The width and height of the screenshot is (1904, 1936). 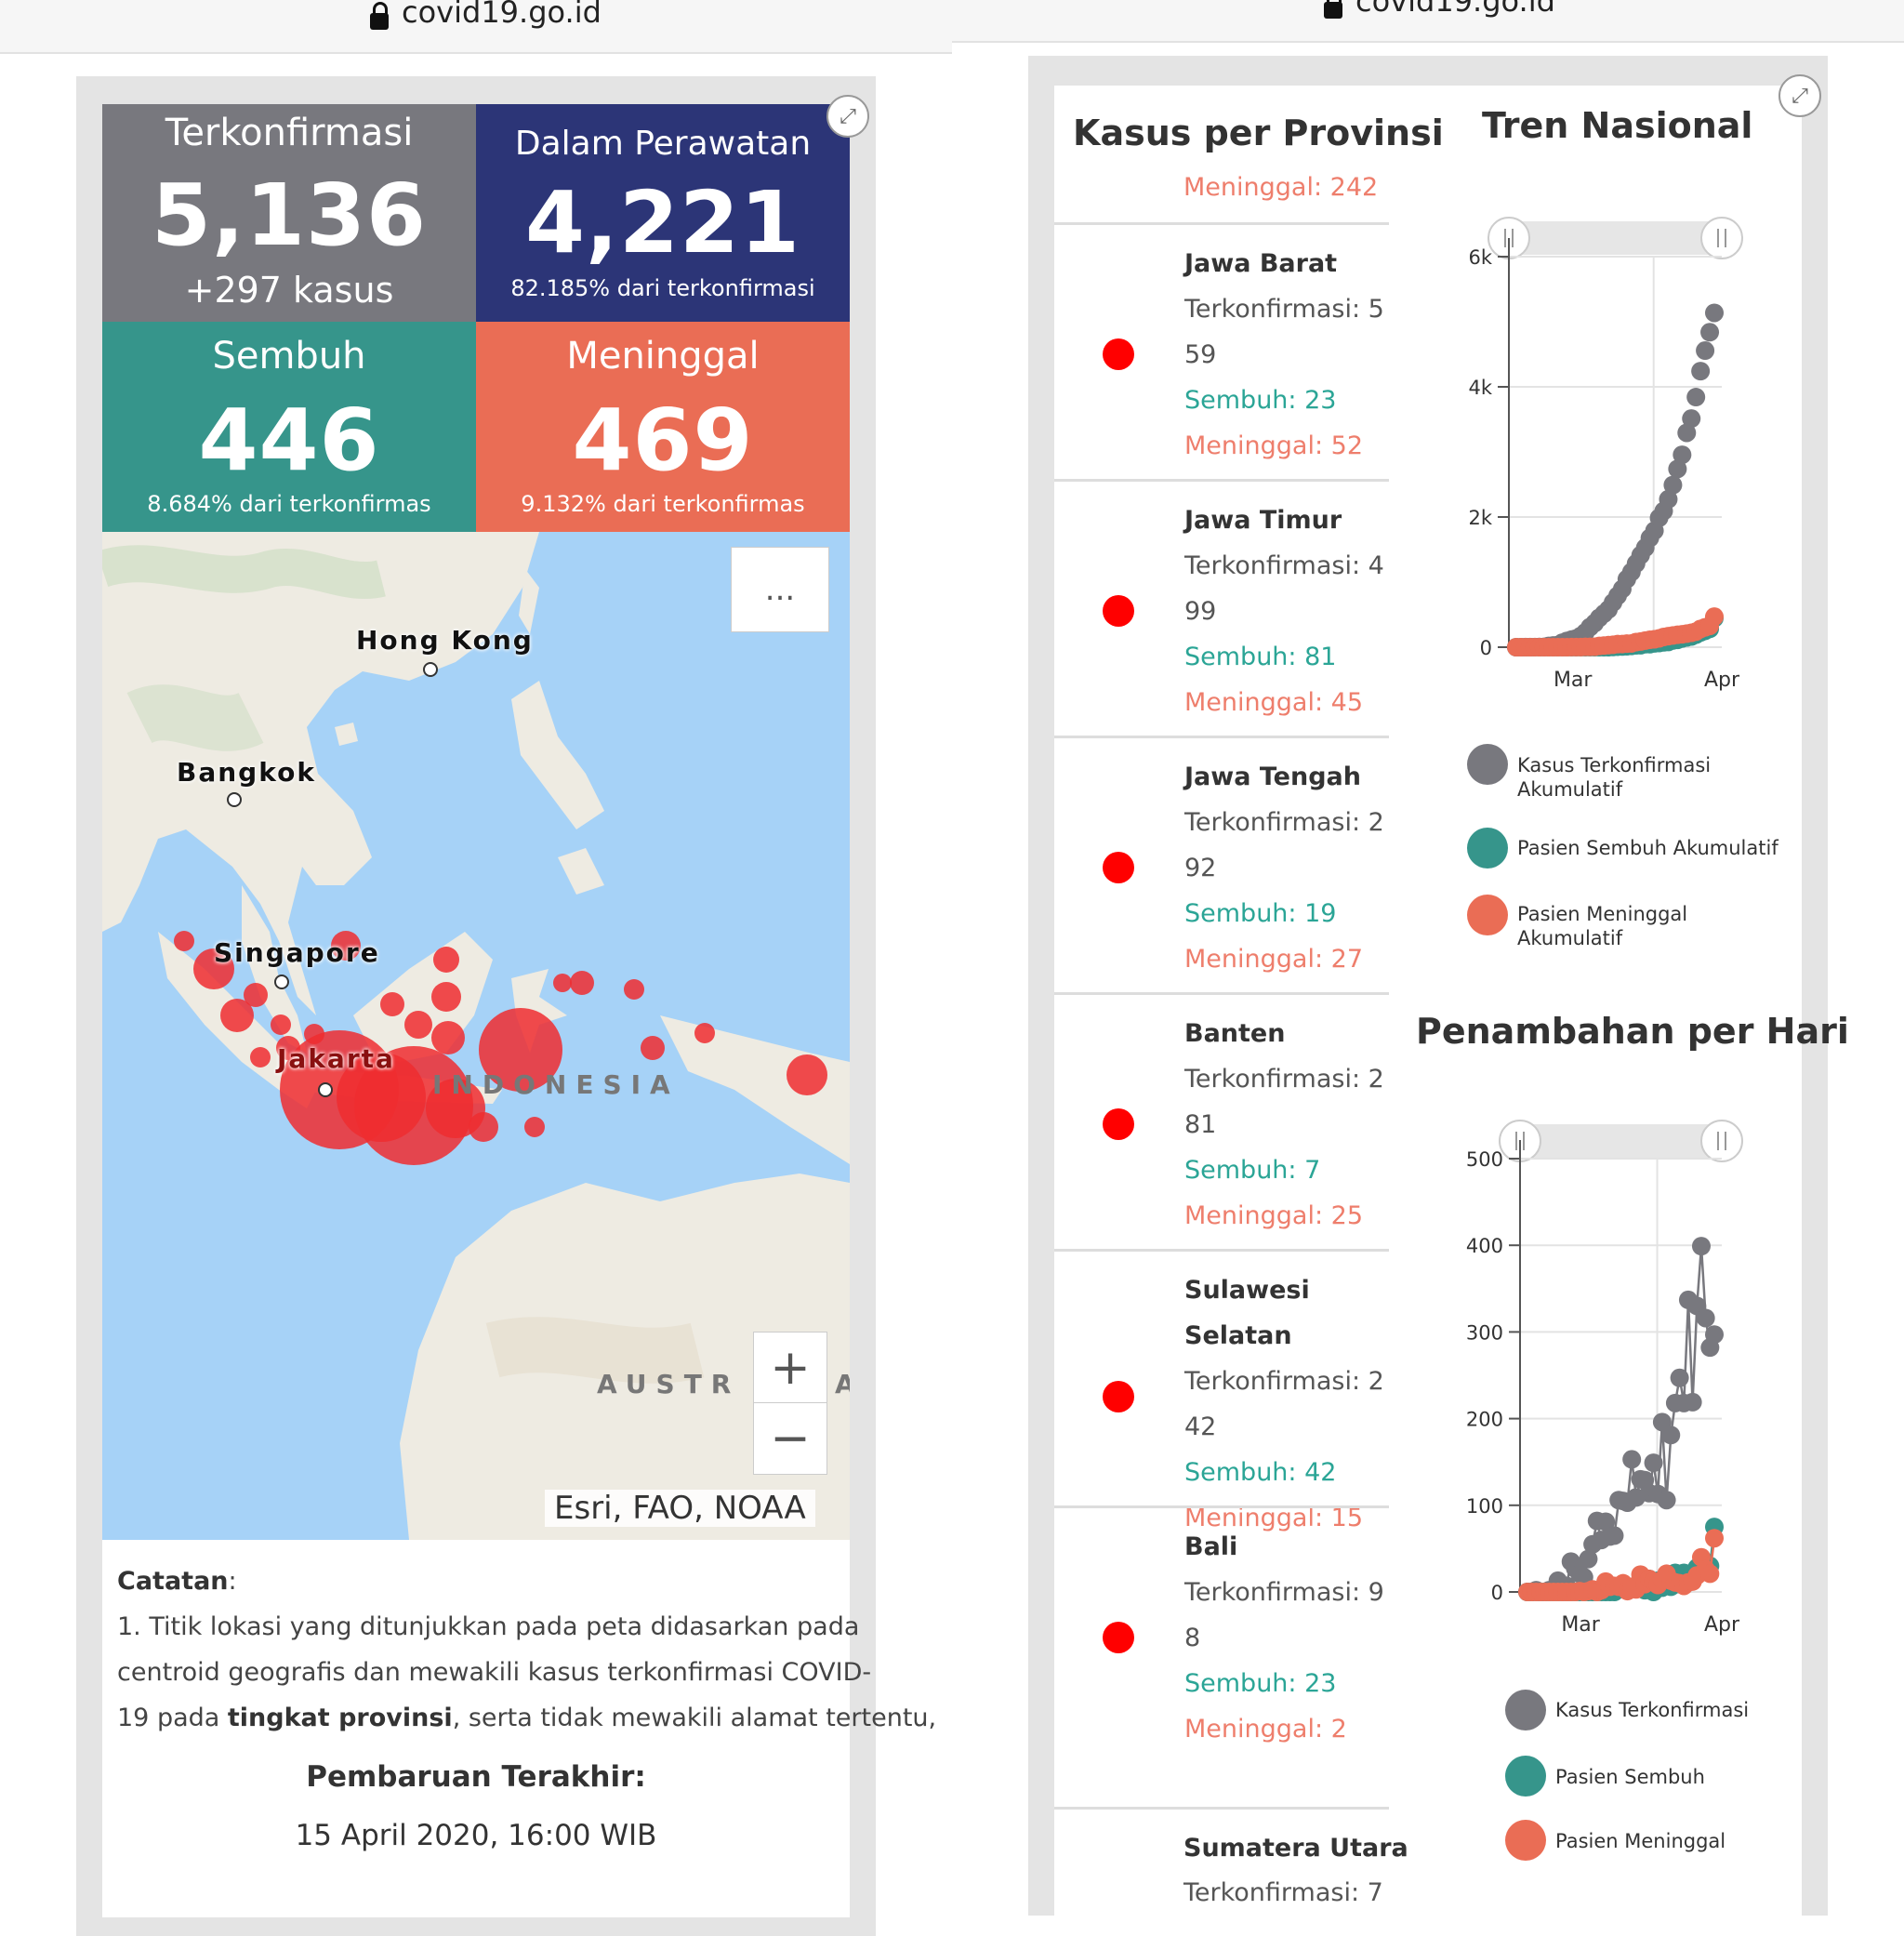 What do you see at coordinates (1260, 1472) in the screenshot?
I see `province-recovered: Sembuh: 42` at bounding box center [1260, 1472].